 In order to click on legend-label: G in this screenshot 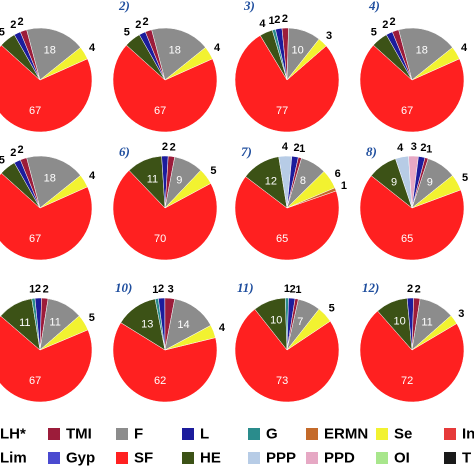, I will do `click(272, 434)`.